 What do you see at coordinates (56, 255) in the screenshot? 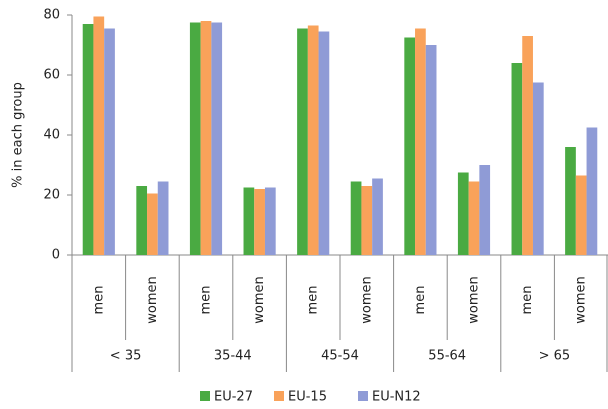
I see `y-tick-label: 0` at bounding box center [56, 255].